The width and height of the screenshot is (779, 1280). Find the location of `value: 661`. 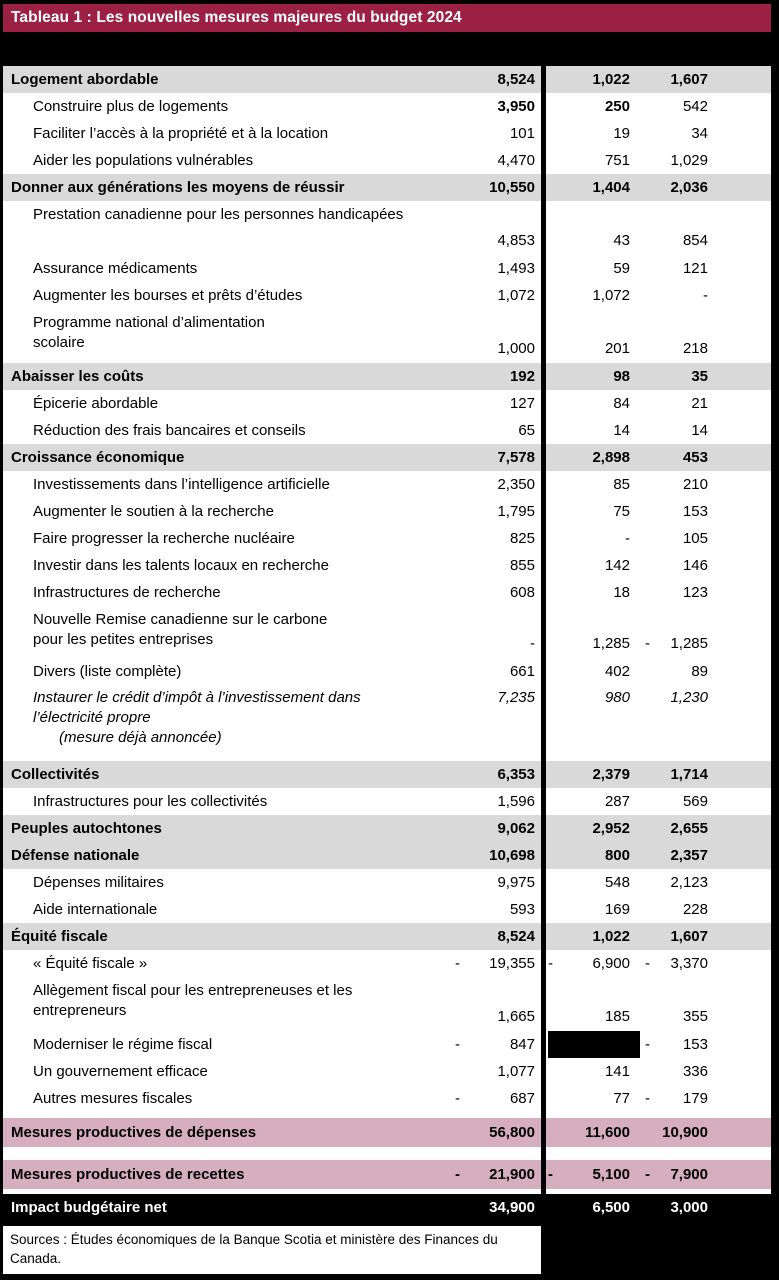

value: 661 is located at coordinates (522, 671).